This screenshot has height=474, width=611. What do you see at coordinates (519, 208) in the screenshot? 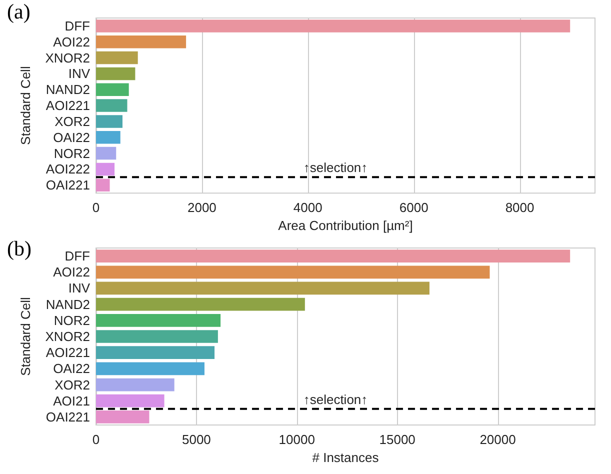
I see `x-tick-label: 8000` at bounding box center [519, 208].